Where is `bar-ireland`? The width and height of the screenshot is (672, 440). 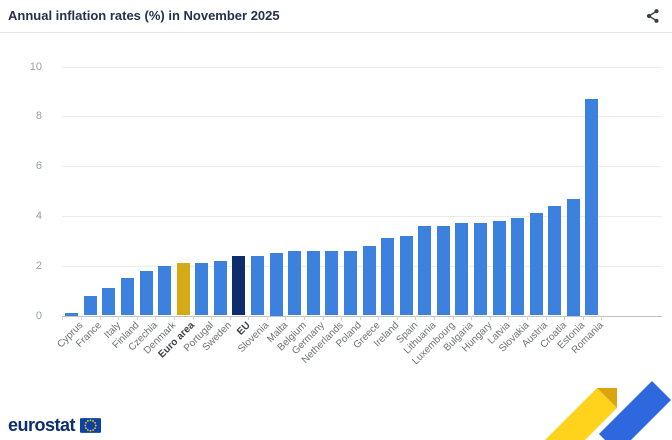 bar-ireland is located at coordinates (388, 277).